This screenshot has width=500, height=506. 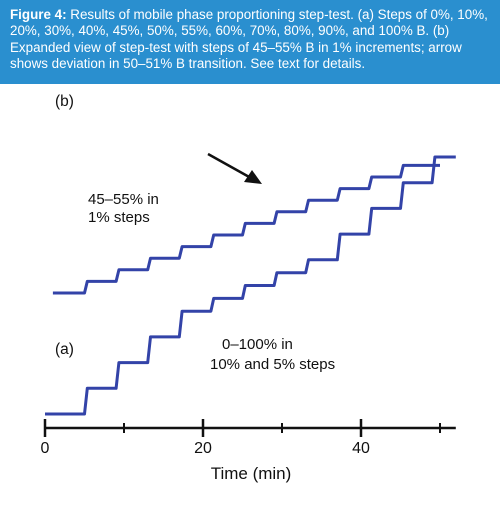 What do you see at coordinates (272, 354) in the screenshot?
I see `series-a-description: 0–100% in 10% and 5% steps` at bounding box center [272, 354].